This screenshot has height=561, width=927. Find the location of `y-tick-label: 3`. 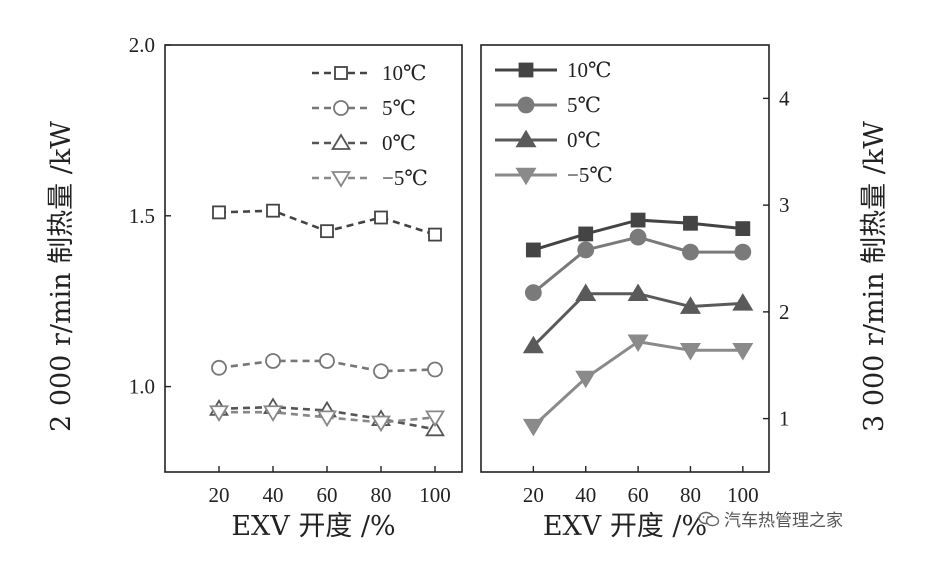

y-tick-label: 3 is located at coordinates (784, 205).